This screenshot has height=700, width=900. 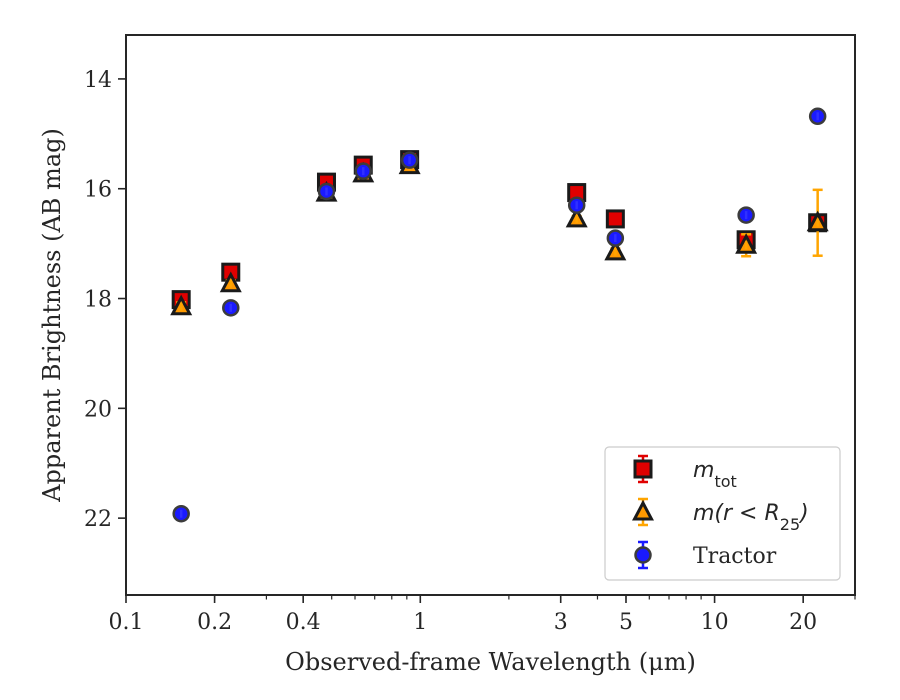 I want to click on legend-marker-mtot, so click(x=643, y=469).